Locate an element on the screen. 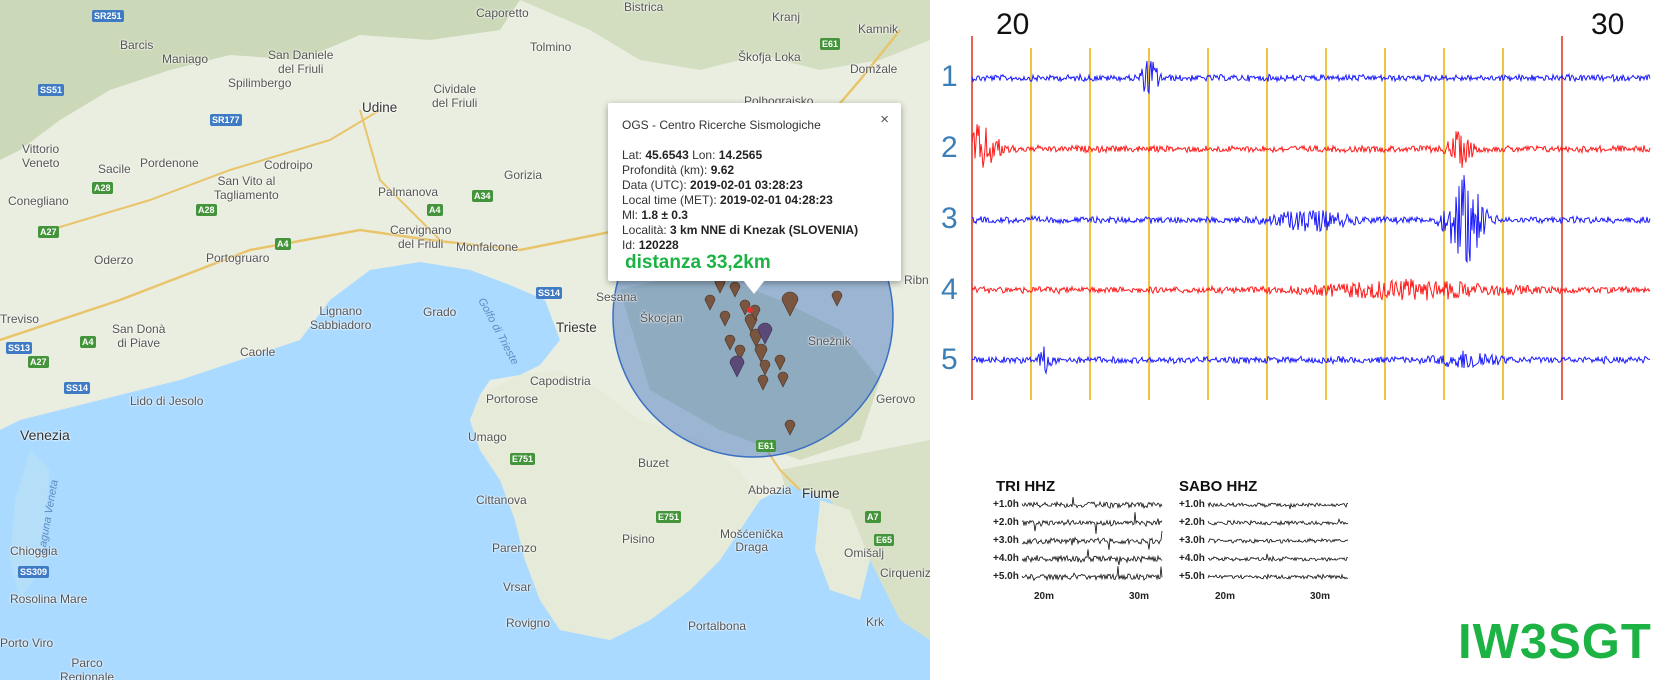 This screenshot has width=1655, height=680. place-label: Spilimbergo is located at coordinates (260, 83).